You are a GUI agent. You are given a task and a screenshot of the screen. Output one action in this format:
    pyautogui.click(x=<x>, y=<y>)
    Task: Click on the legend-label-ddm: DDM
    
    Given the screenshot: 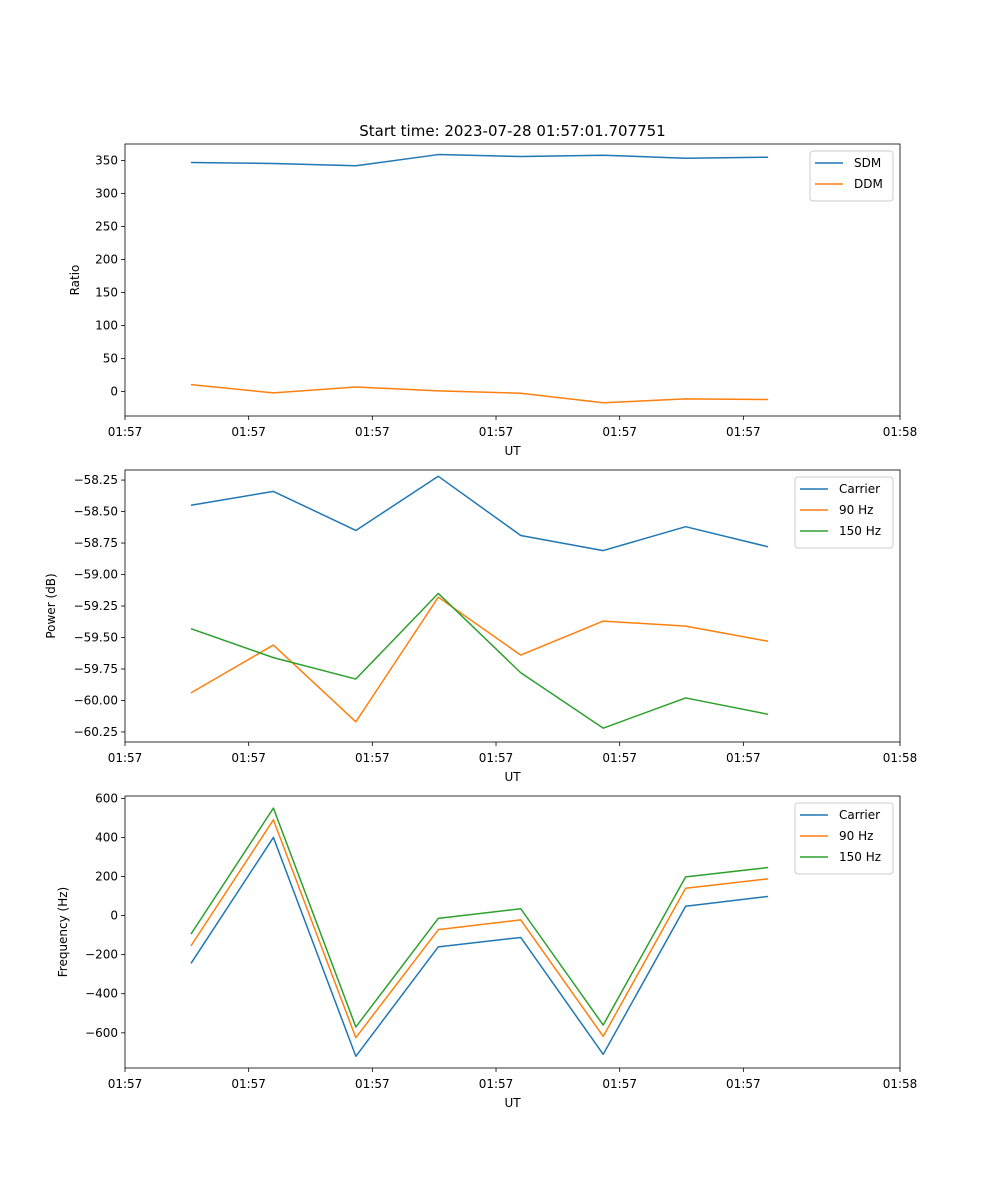 What is the action you would take?
    pyautogui.click(x=868, y=184)
    